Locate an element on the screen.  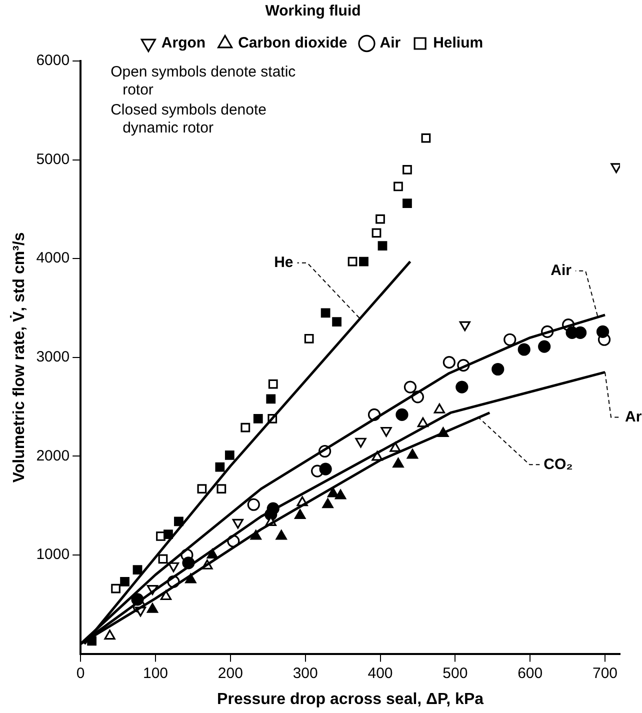
x-tick-label: 400 is located at coordinates (380, 673).